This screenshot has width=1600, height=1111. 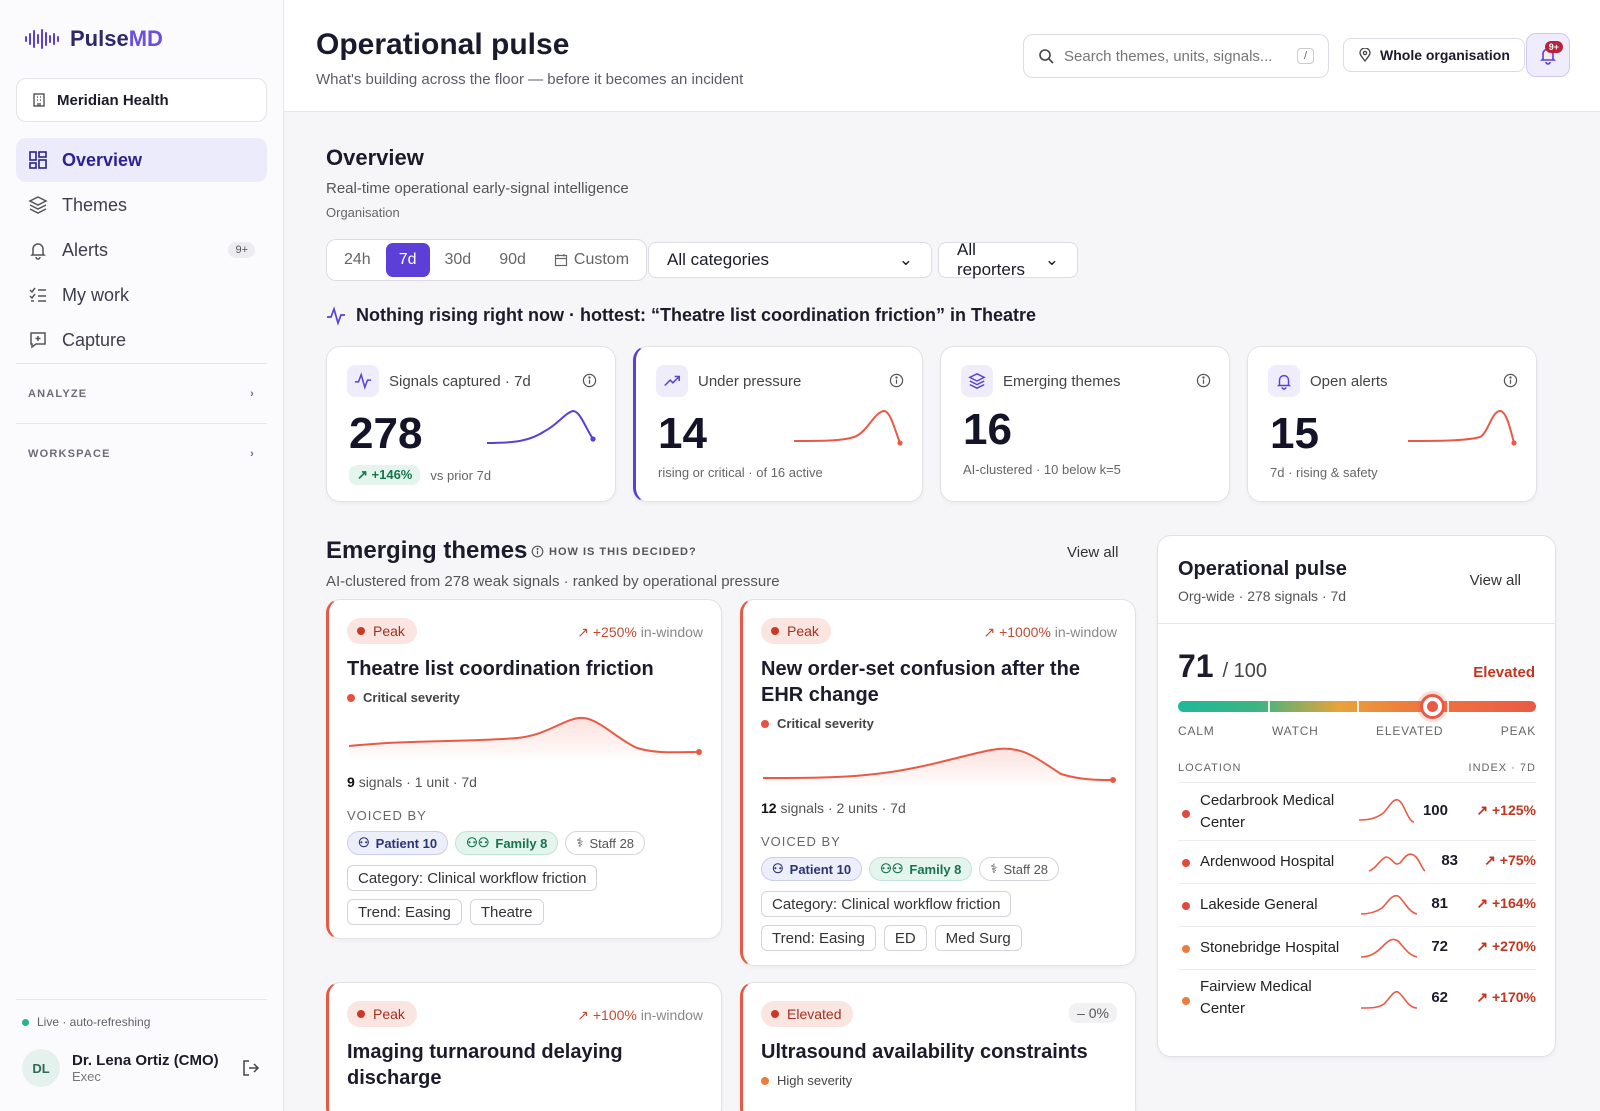 I want to click on location-row: Stonebridge Hospital 72 ↗ +270%, so click(x=1357, y=948).